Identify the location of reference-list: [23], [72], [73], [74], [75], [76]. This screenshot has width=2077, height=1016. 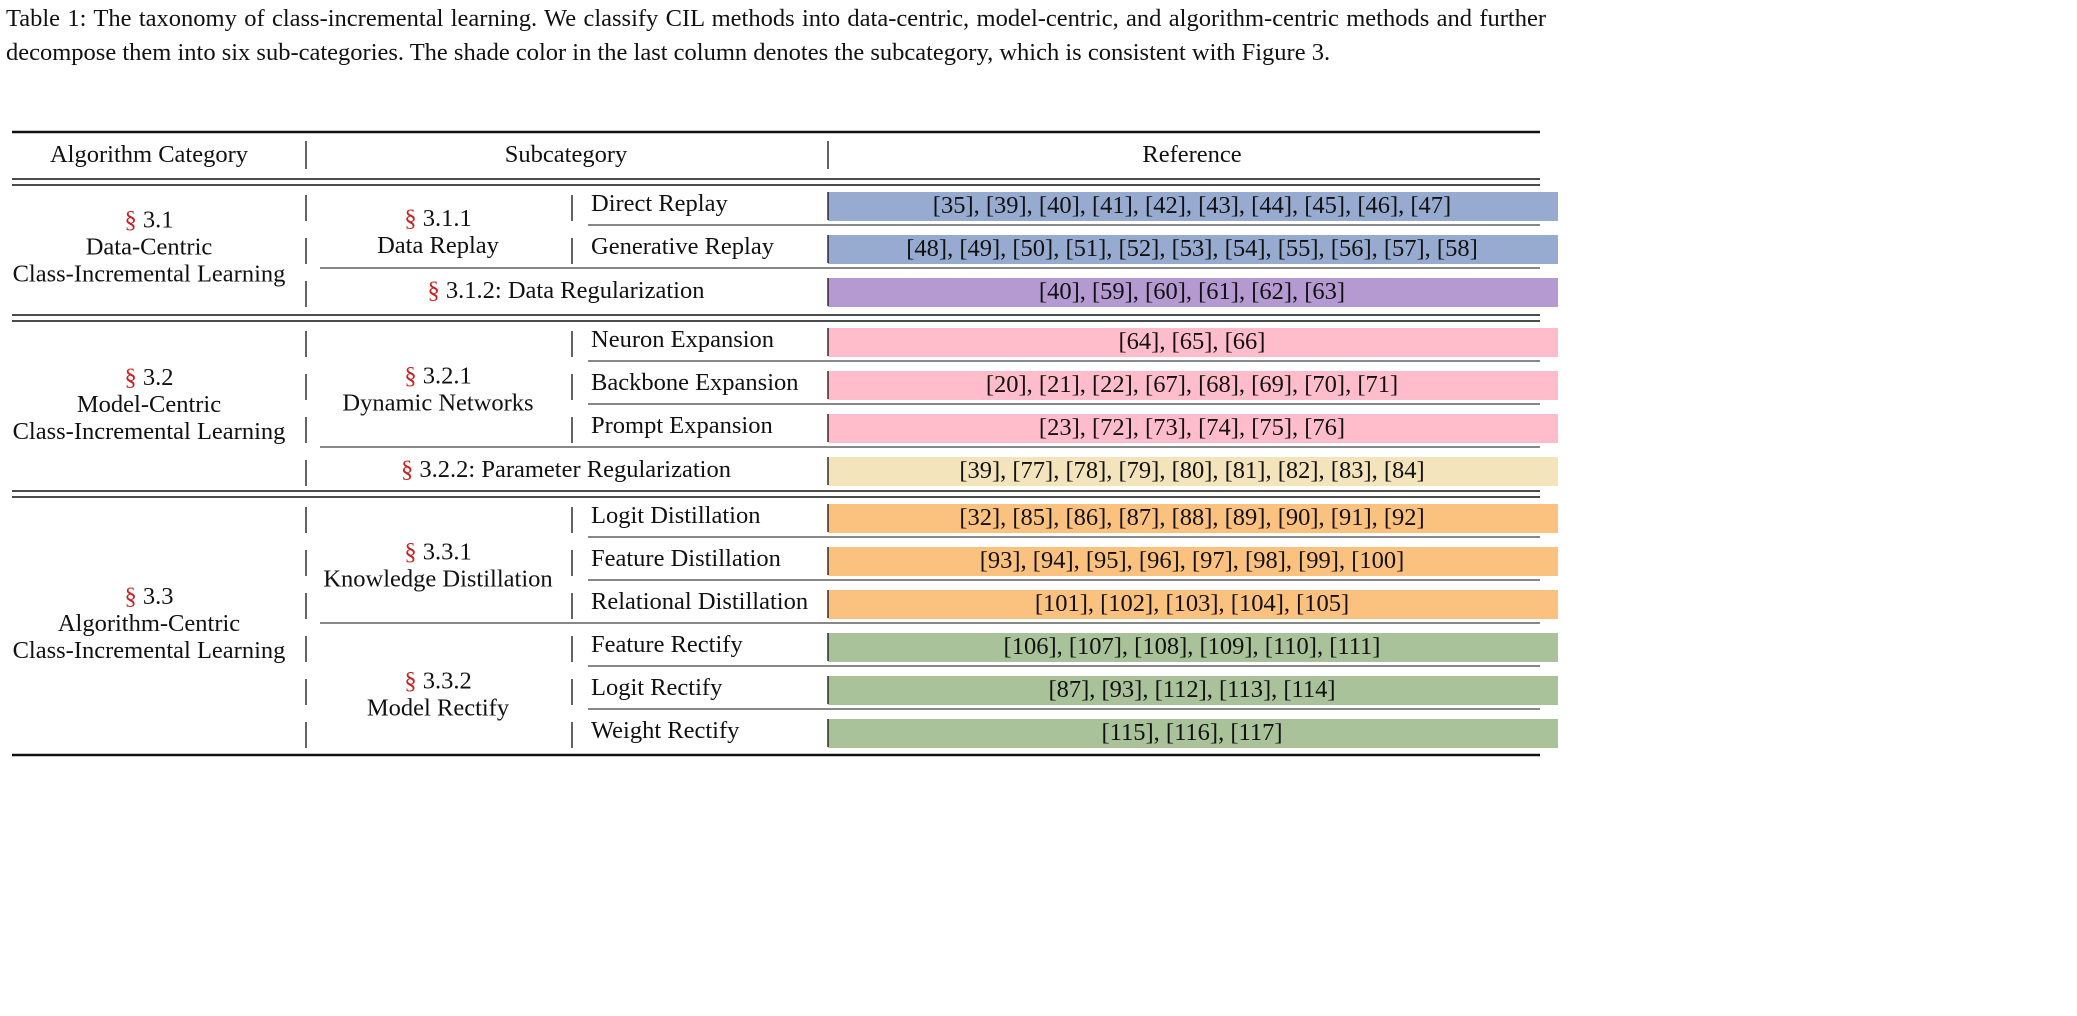
(1192, 427).